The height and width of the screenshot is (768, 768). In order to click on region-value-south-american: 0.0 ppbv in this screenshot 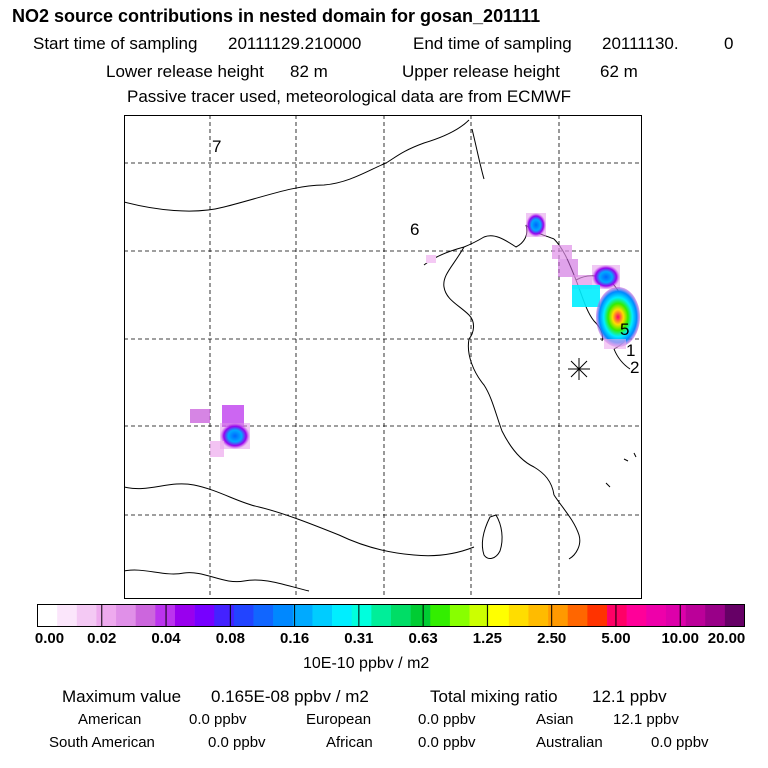, I will do `click(237, 742)`.